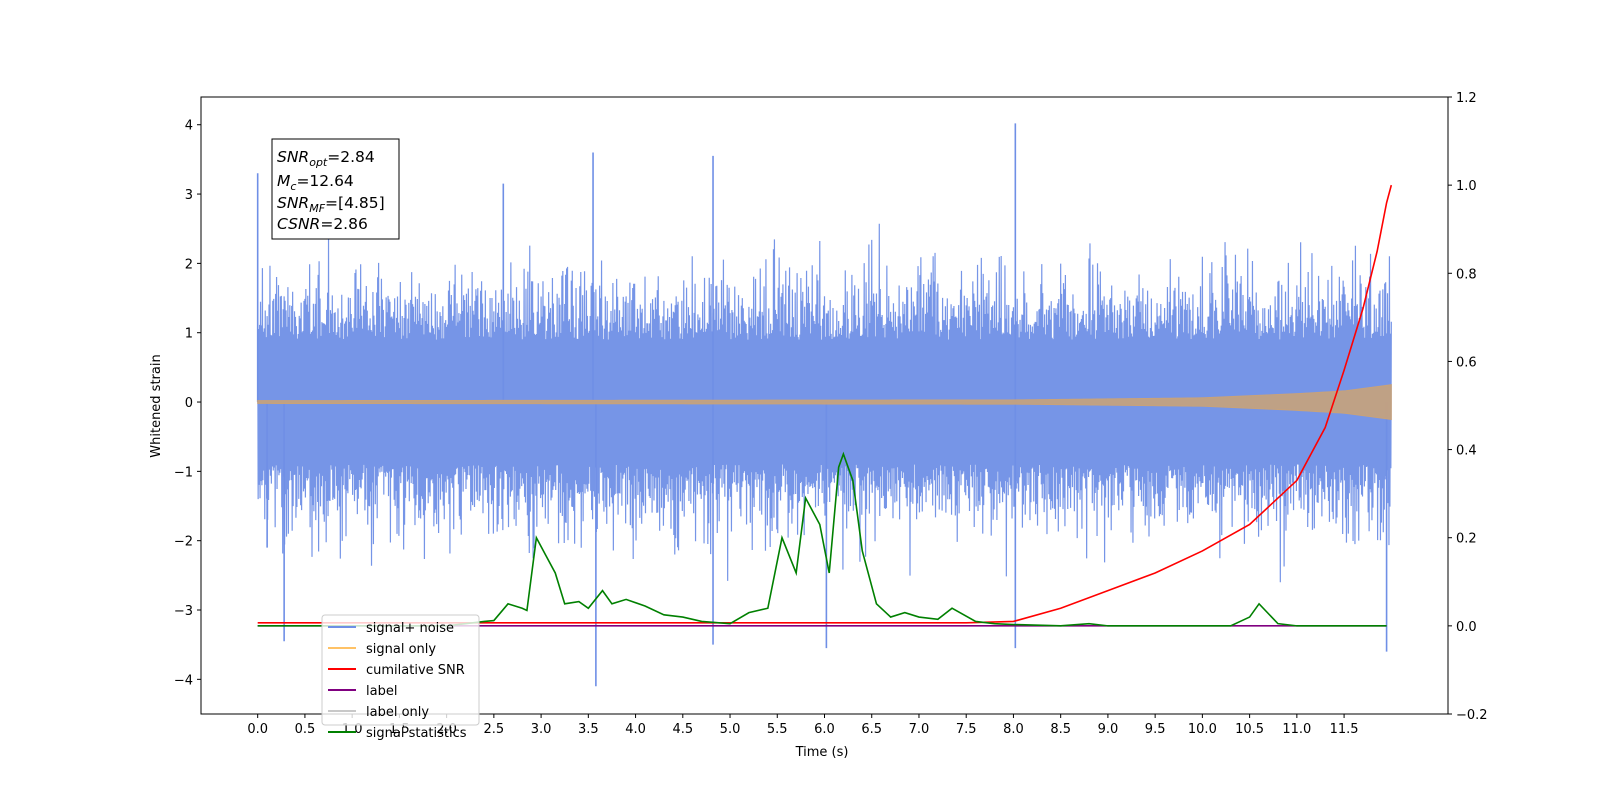 This screenshot has height=800, width=1600. I want to click on x-tick-label: 10.0, so click(1202, 729).